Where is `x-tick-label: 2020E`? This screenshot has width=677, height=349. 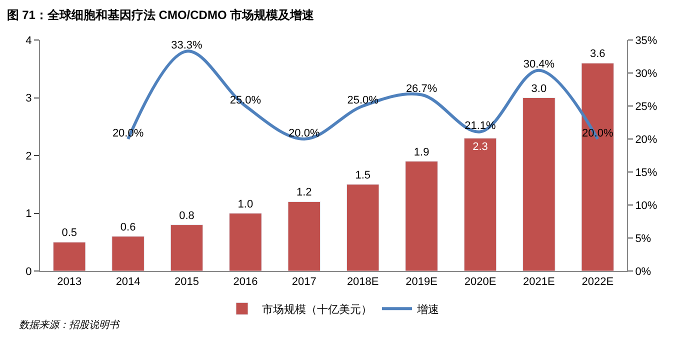
x-tick-label: 2020E is located at coordinates (480, 282).